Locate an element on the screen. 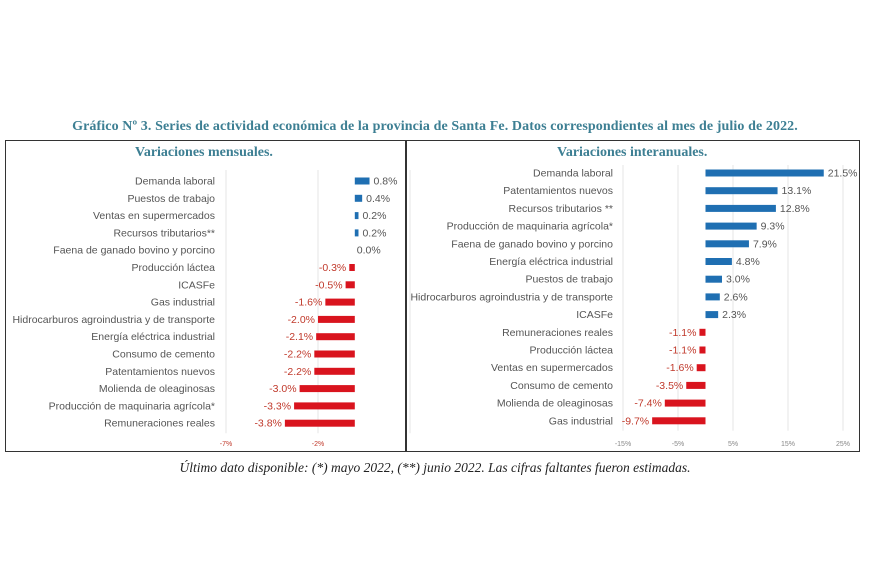 Image resolution: width=870 pixels, height=580 pixels. left-value-label: -3.3% is located at coordinates (277, 406).